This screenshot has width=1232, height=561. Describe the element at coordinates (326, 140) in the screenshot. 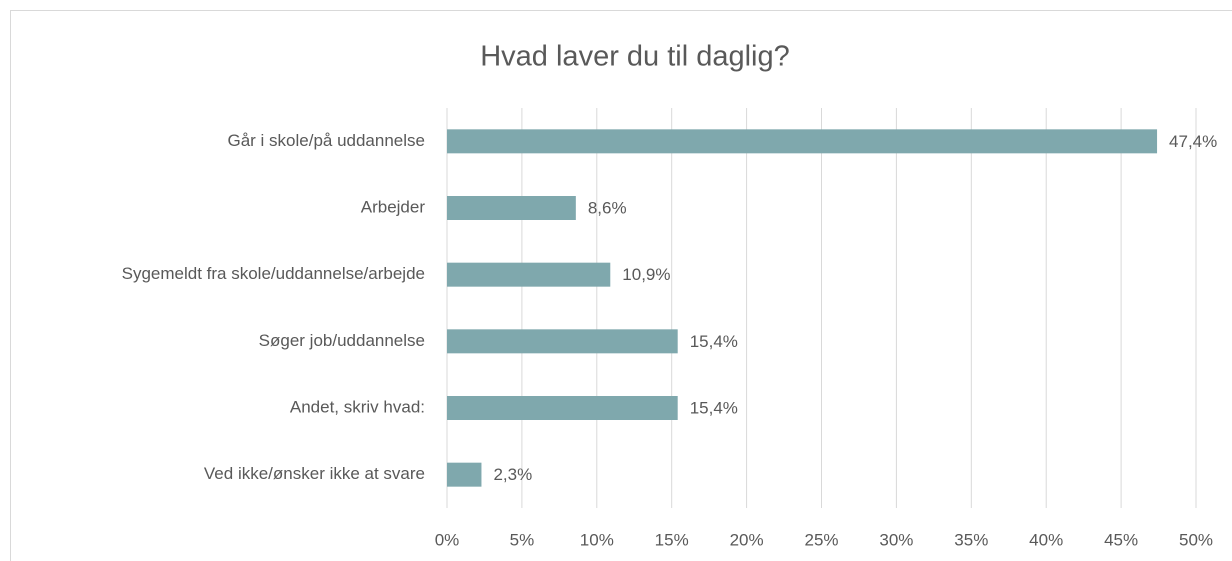

I see `y-tick-label: Går i skole/på uddannelse` at that location.